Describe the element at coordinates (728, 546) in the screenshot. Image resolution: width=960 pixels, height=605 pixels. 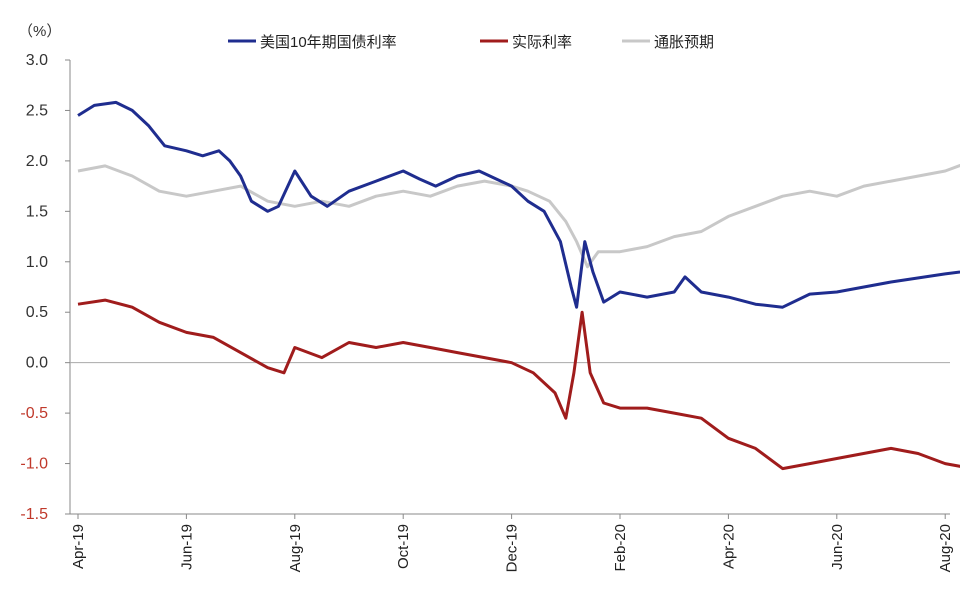
I see `x-tick-label: Apr-20` at that location.